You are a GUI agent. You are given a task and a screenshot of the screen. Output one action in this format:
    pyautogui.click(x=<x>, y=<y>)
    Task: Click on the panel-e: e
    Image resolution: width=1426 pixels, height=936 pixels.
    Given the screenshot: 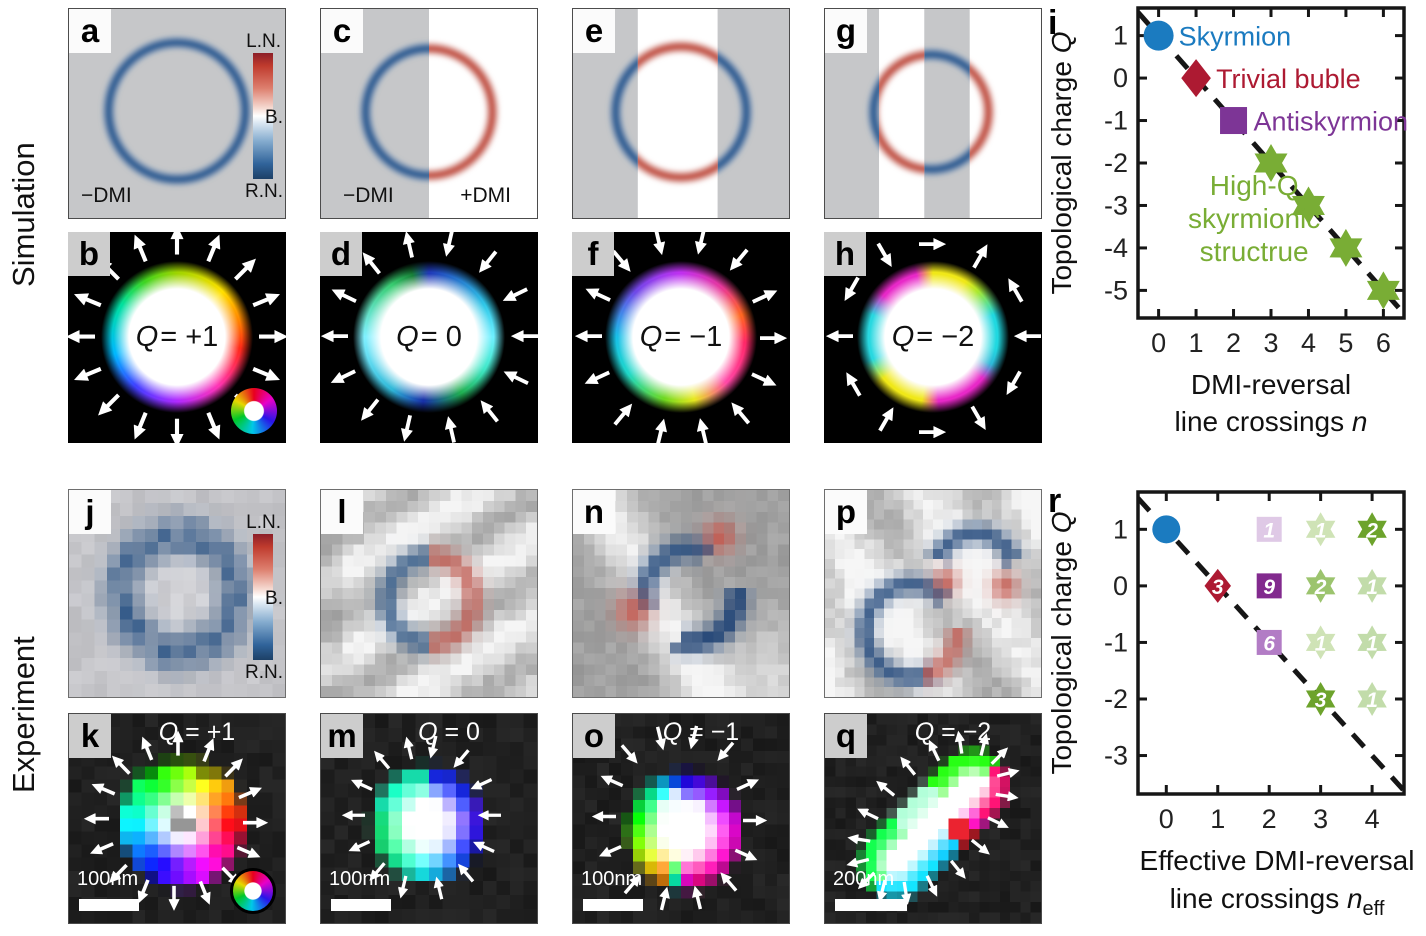 What is the action you would take?
    pyautogui.click(x=681, y=113)
    